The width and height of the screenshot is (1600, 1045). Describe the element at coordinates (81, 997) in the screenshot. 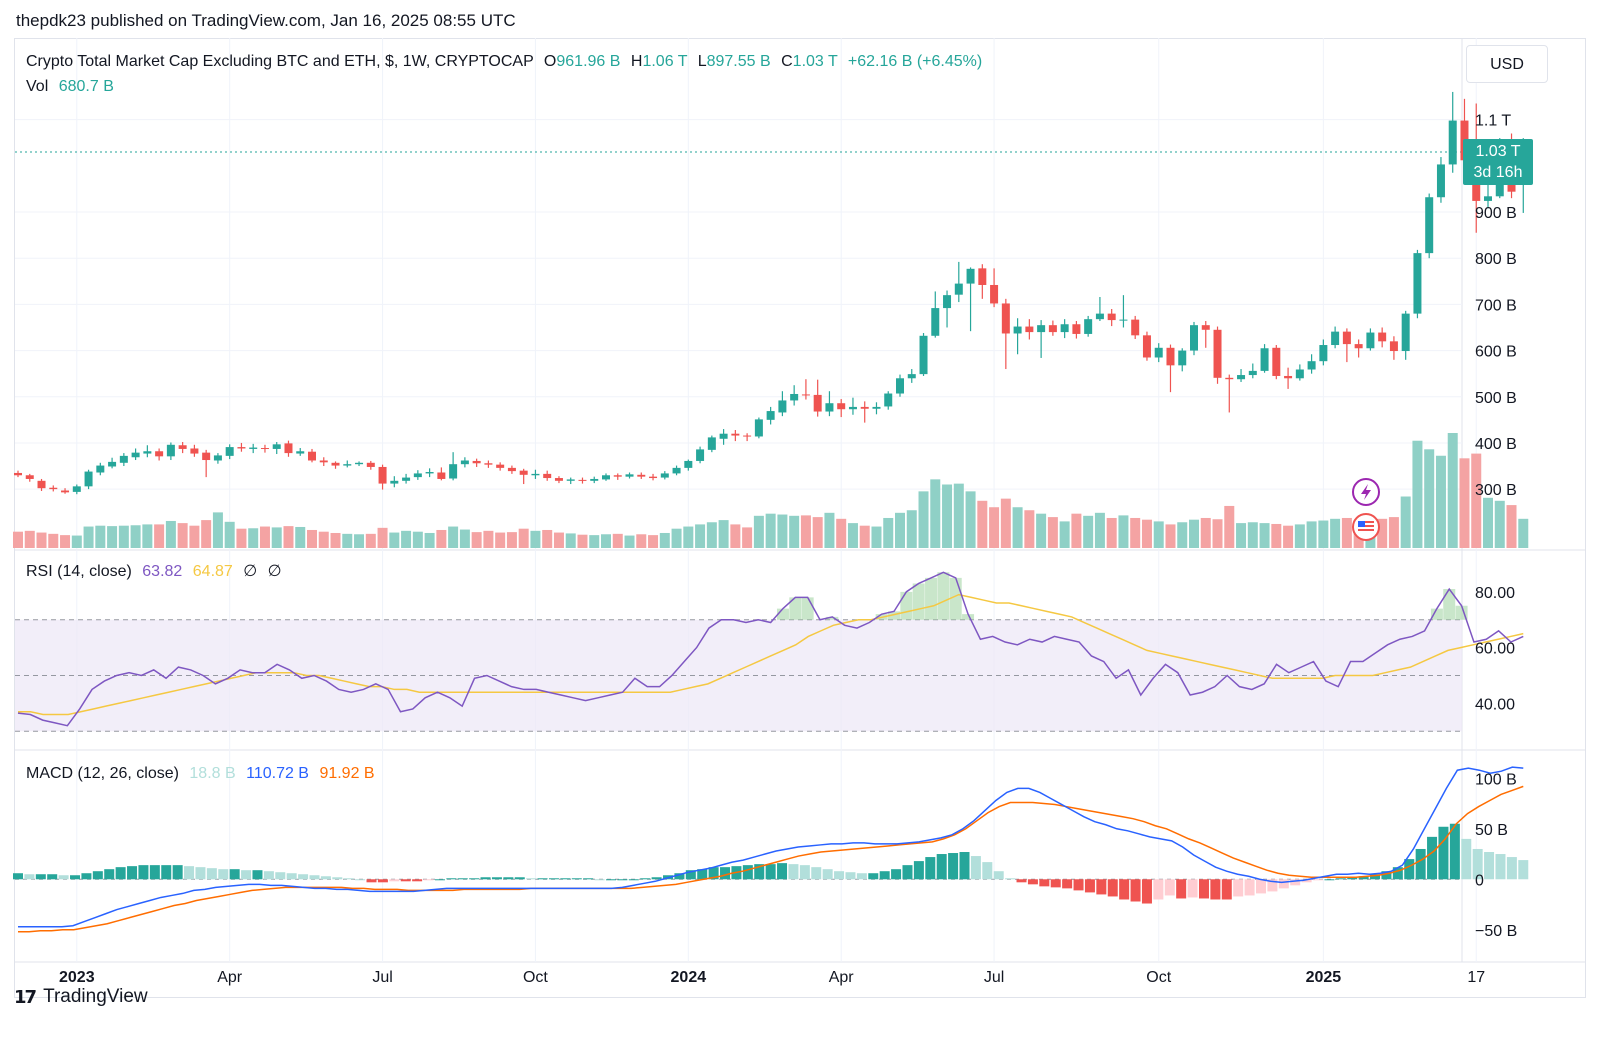

I see `tradingview-logo: 17 TradingView` at that location.